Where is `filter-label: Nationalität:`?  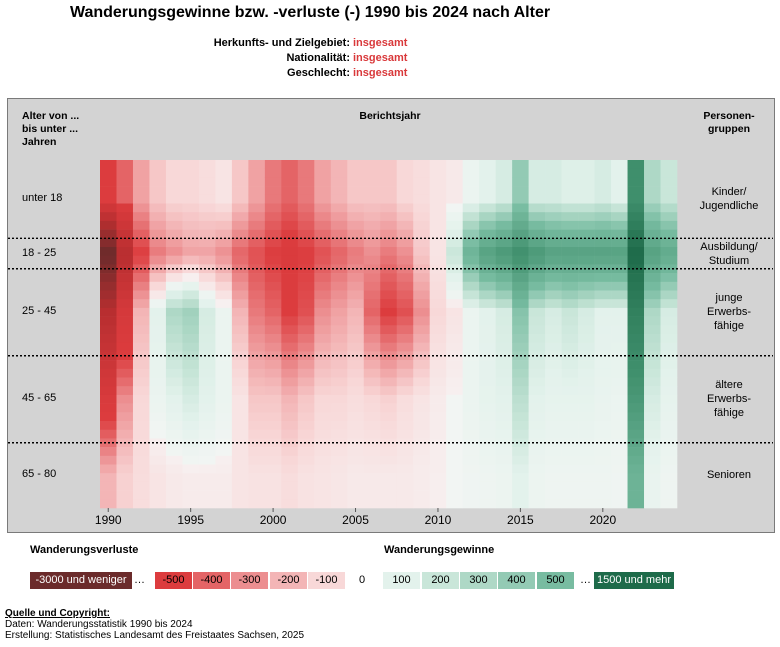
filter-label: Nationalität: is located at coordinates (318, 58).